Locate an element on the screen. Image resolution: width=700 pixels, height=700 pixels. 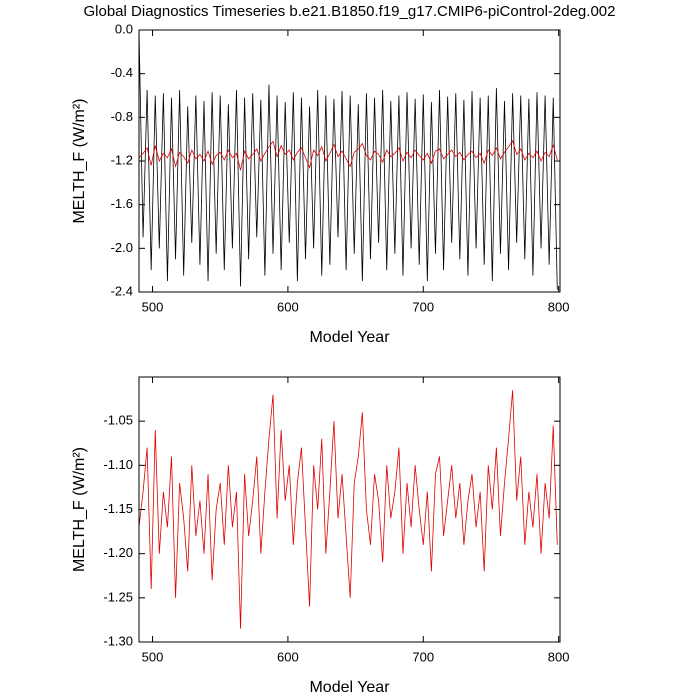
y-tick-label: -1.05 is located at coordinates (118, 420).